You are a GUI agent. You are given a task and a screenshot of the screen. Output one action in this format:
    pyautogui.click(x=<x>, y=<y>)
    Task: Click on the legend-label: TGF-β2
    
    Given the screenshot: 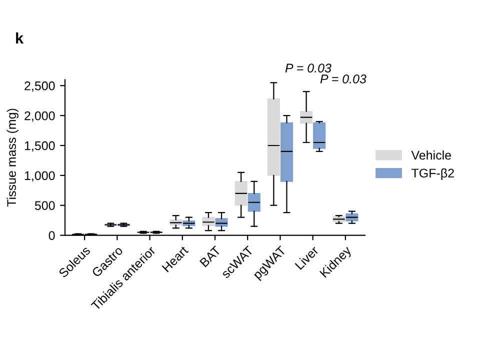 What is the action you would take?
    pyautogui.click(x=433, y=174)
    